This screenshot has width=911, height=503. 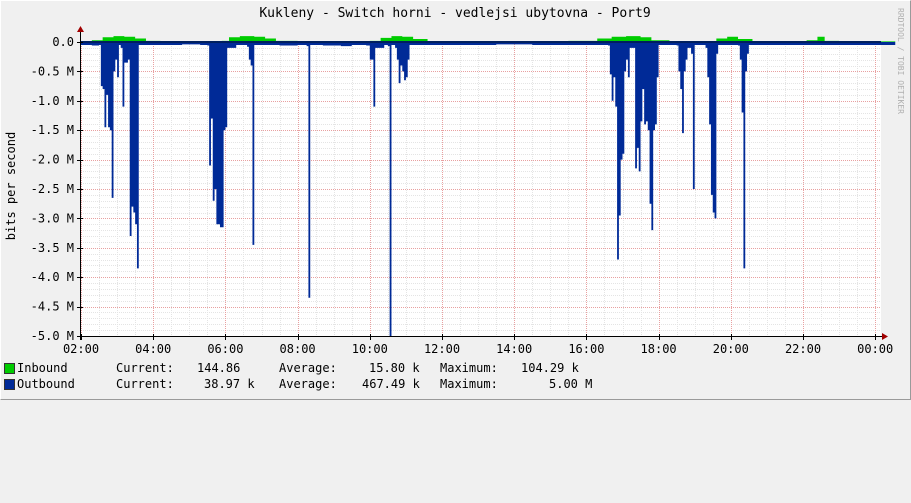 What do you see at coordinates (900, 61) in the screenshot?
I see `rrdtool-watermark: RRDTOOL / TOBI OETIKER` at bounding box center [900, 61].